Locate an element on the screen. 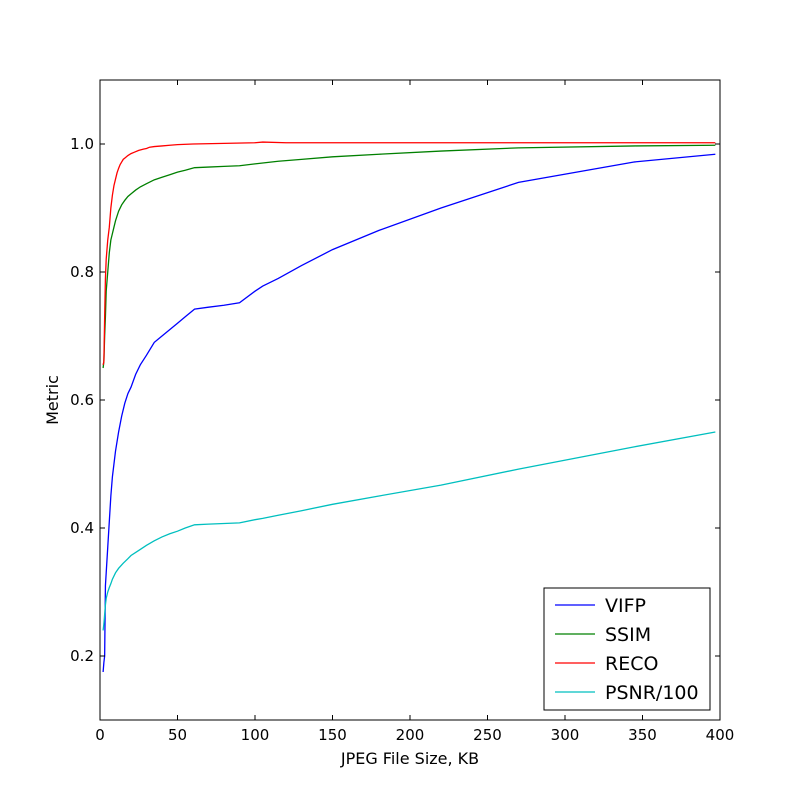 The width and height of the screenshot is (800, 800). y-axis-label: Metric is located at coordinates (52, 400).